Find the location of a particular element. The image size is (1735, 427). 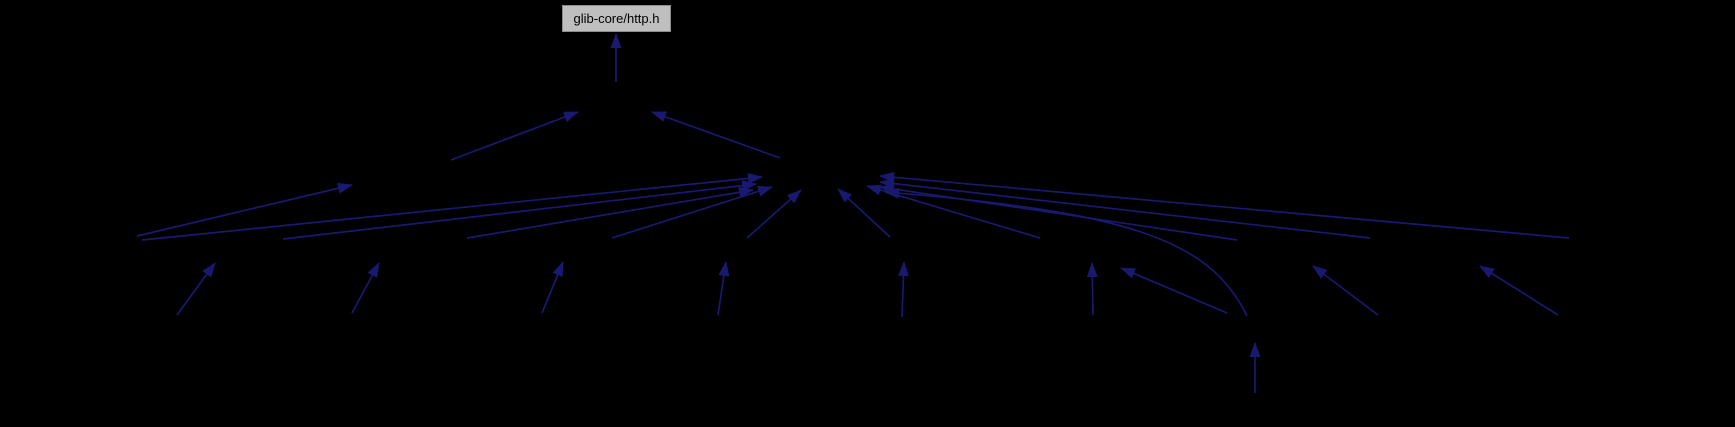

graph-node-glib-core-http-h: glib-core/http.h is located at coordinates (616, 18).